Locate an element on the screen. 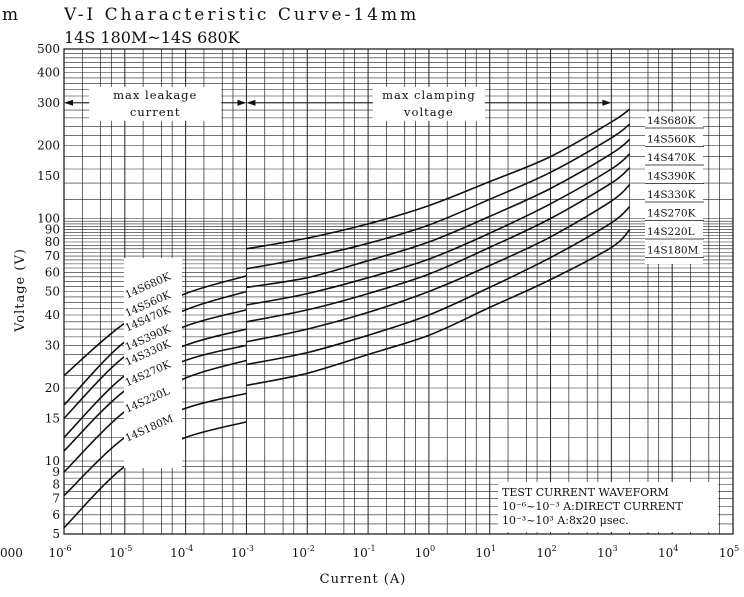 The width and height of the screenshot is (744, 597). curve-clamping-14s470k is located at coordinates (438, 213).